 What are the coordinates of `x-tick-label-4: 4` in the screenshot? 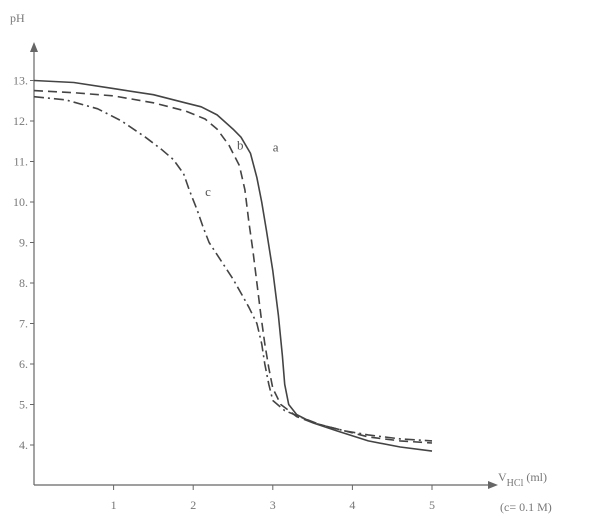 It's located at (352, 505).